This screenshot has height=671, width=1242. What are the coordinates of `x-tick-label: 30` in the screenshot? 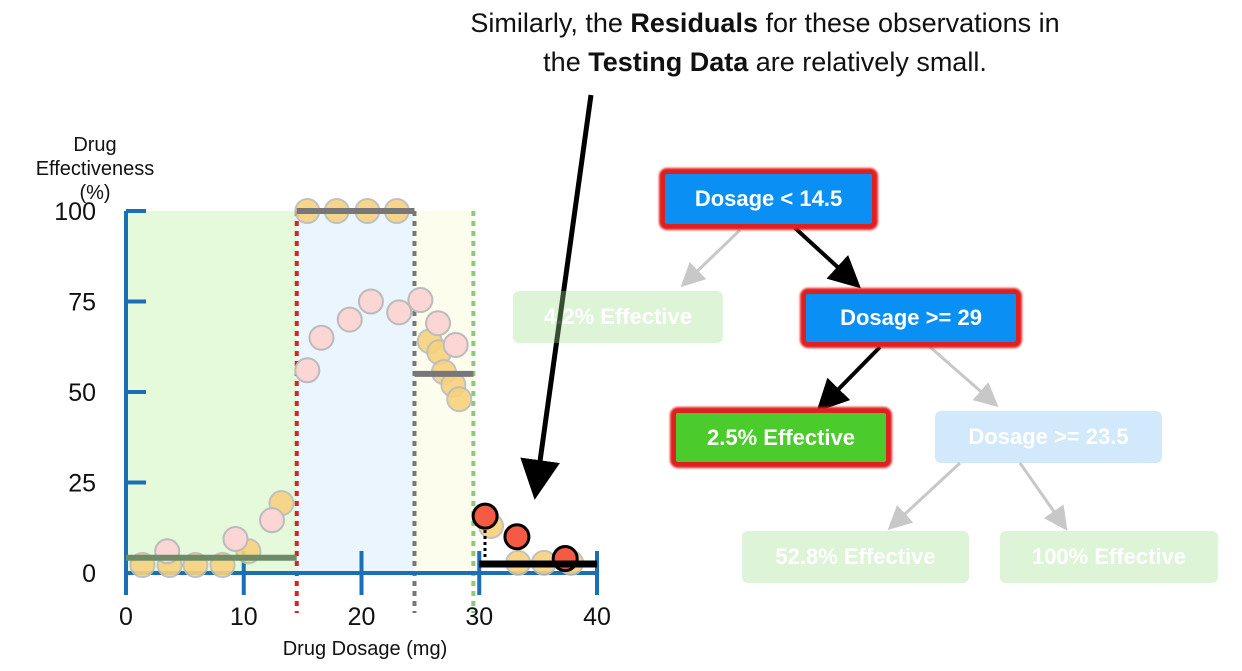 It's located at (479, 617).